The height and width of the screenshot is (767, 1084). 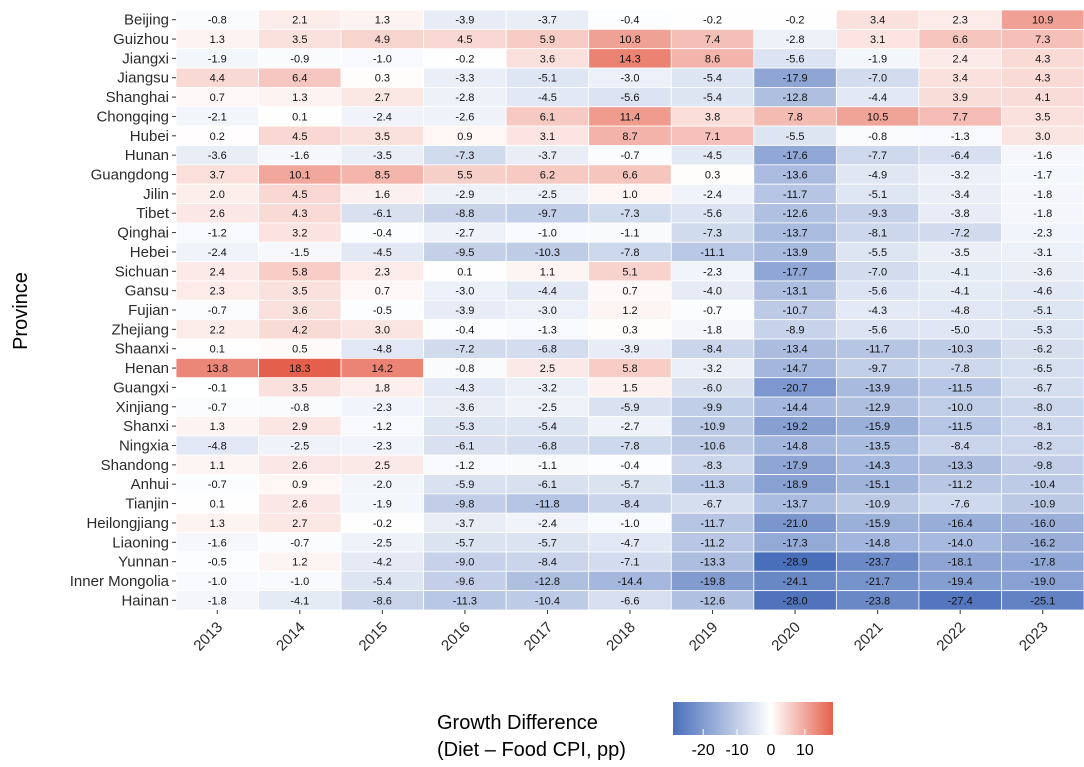 What do you see at coordinates (464, 524) in the screenshot?
I see `cell-value-label: -3.7` at bounding box center [464, 524].